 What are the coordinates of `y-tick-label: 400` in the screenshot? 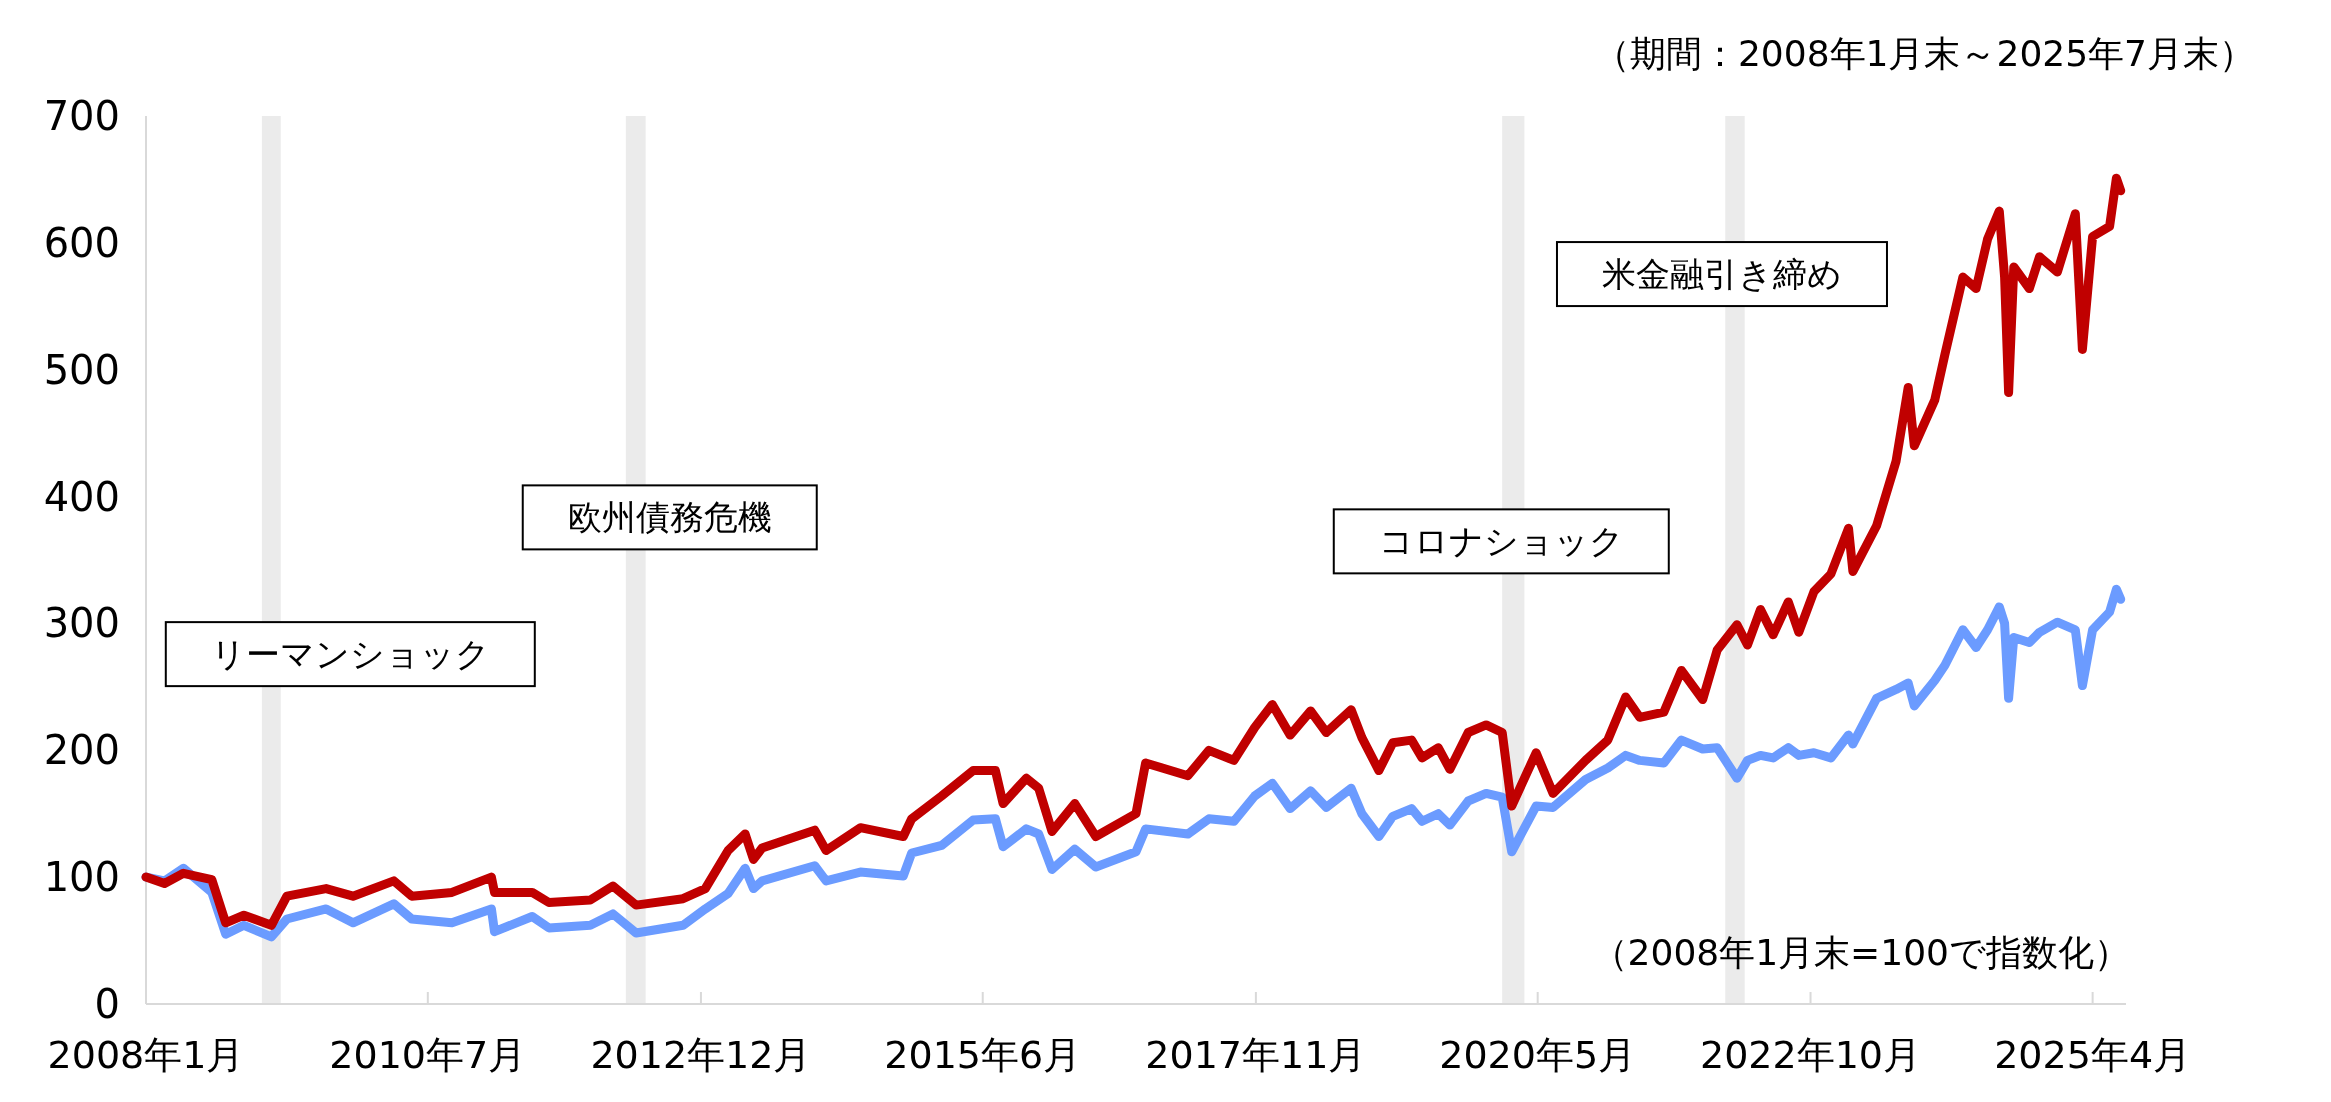 It's located at (81, 496).